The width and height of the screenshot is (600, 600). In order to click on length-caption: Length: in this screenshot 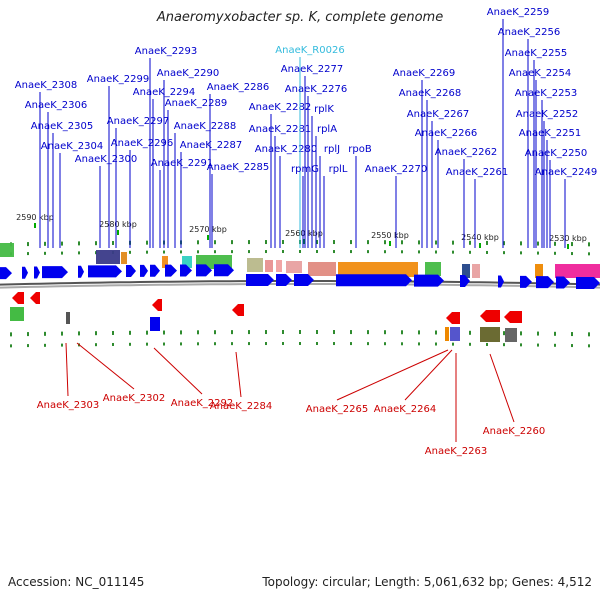, I will do `click(397, 582)`.